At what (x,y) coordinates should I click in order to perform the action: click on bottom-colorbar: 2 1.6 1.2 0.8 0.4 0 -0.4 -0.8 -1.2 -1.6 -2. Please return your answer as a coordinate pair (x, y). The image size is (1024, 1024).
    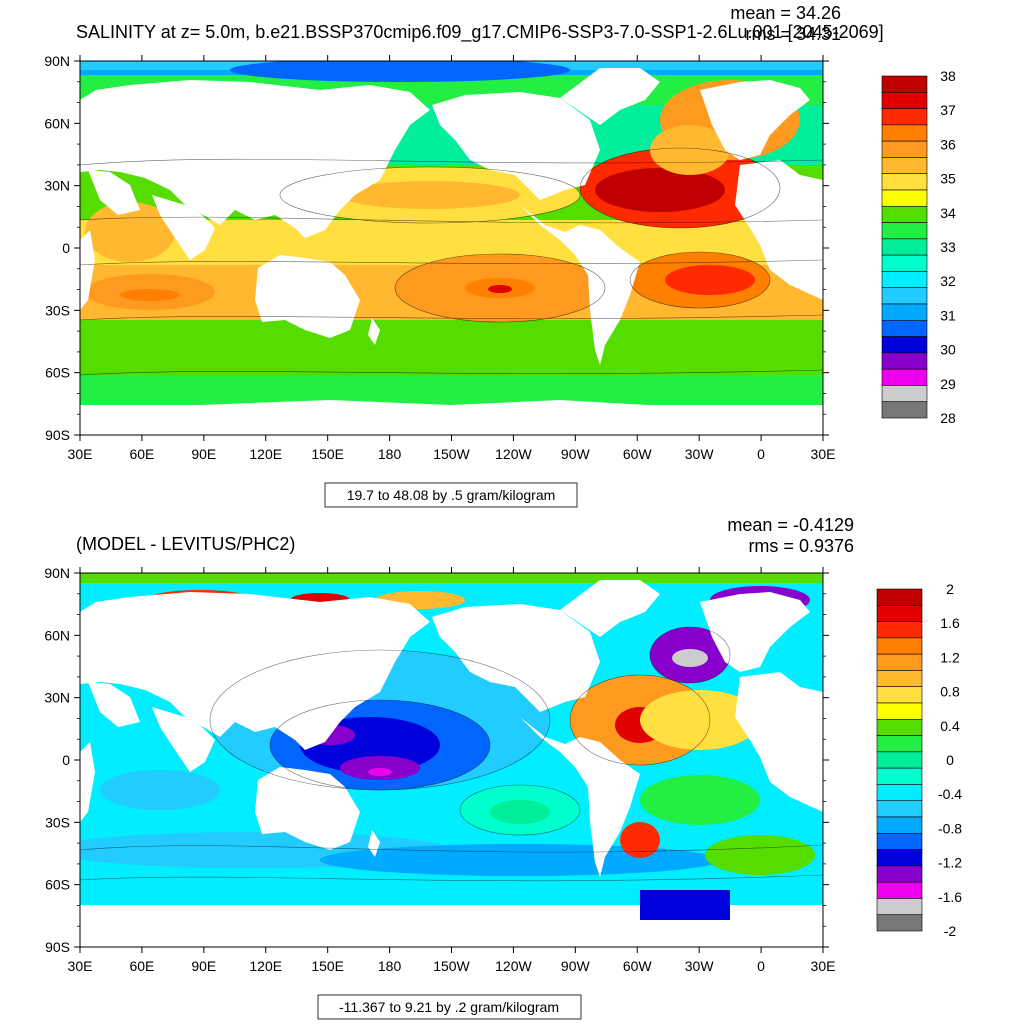
    Looking at the image, I should click on (919, 760).